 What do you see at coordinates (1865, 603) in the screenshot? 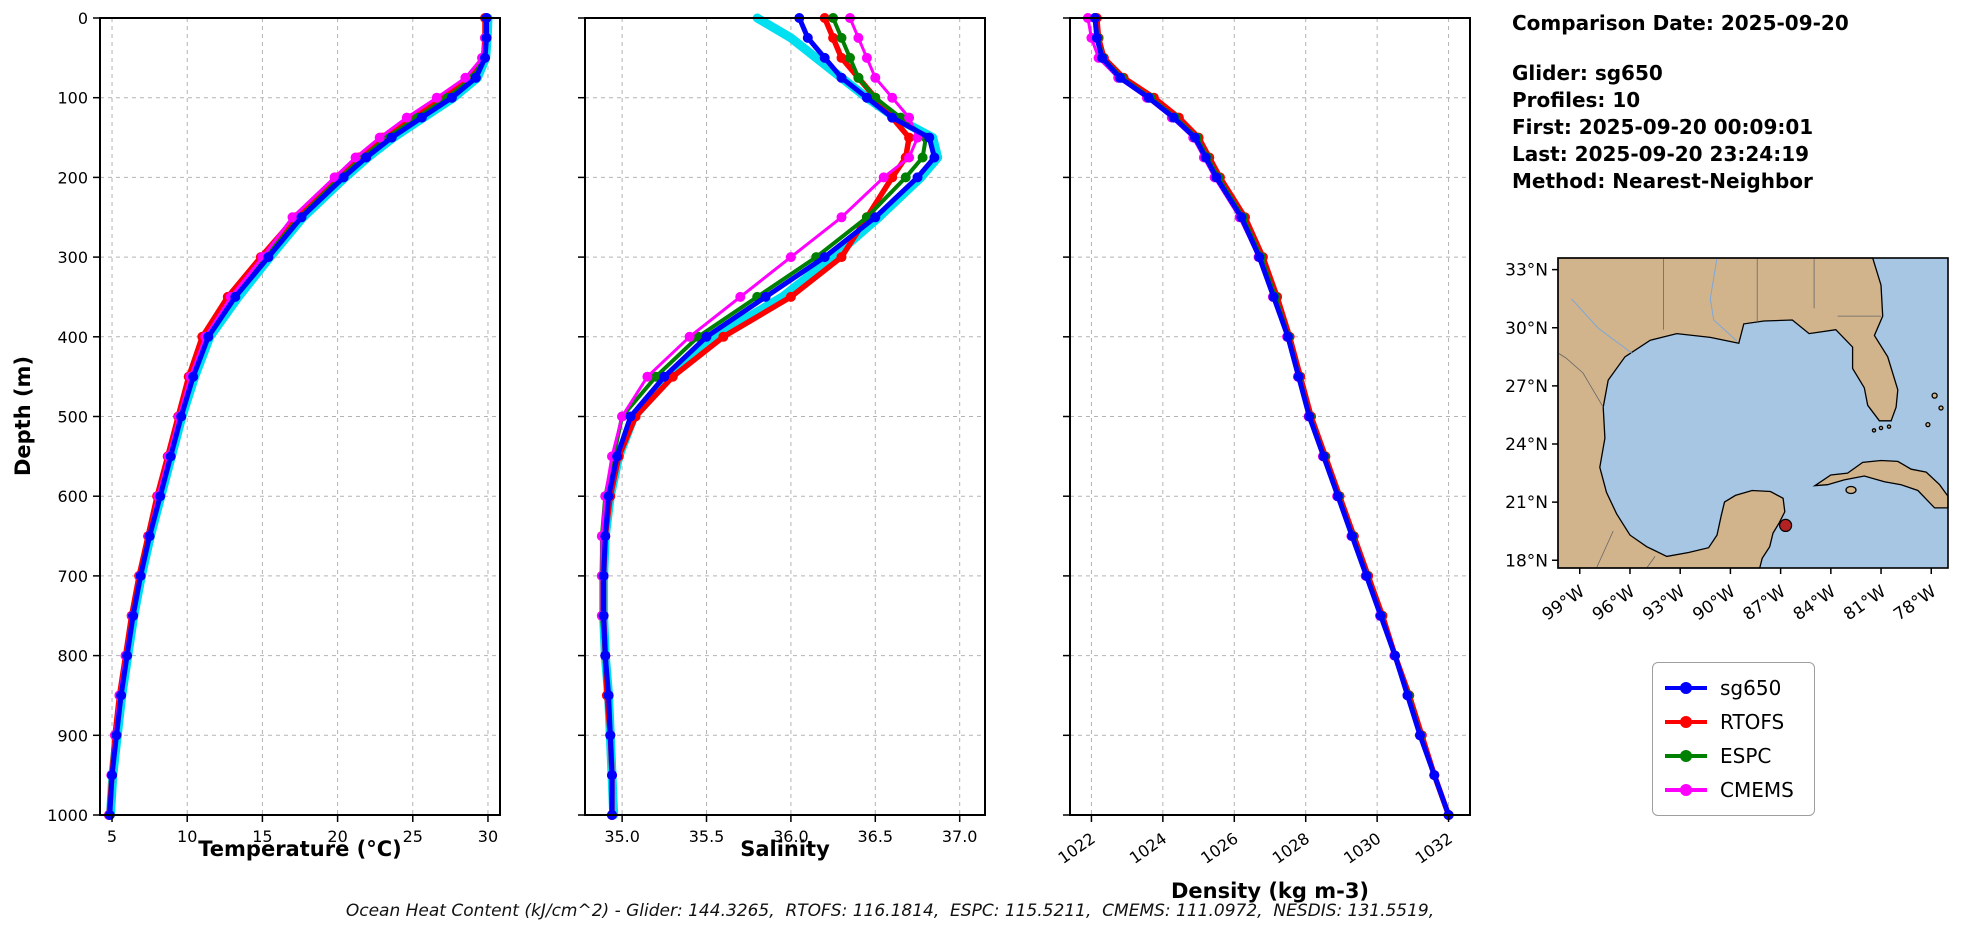
I see `map-lon-tick-label: 81°W` at bounding box center [1865, 603].